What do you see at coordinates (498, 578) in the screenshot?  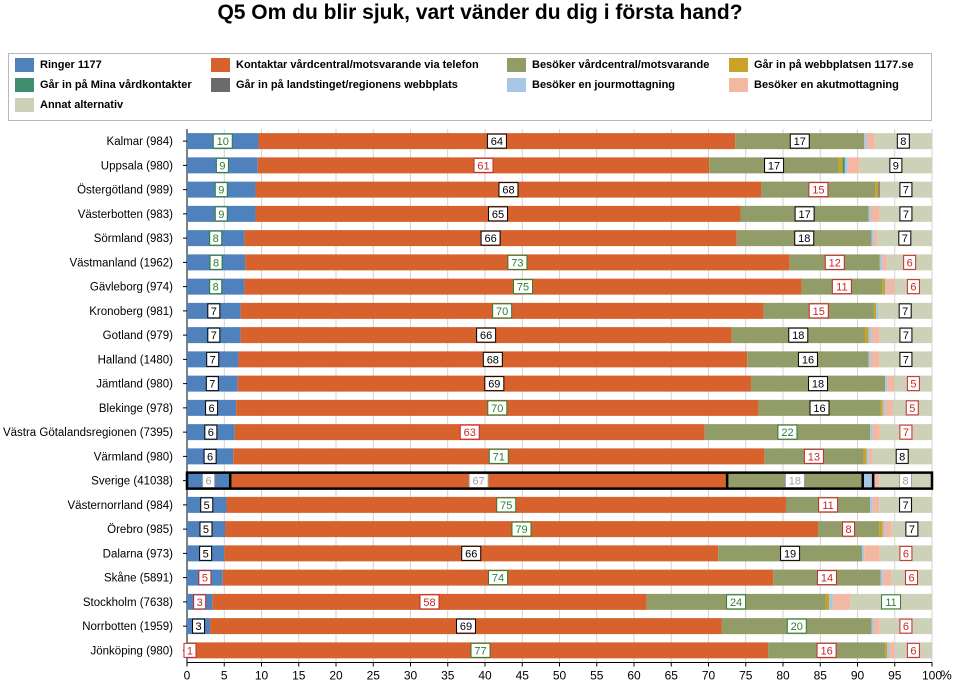 I see `data-label: 74` at bounding box center [498, 578].